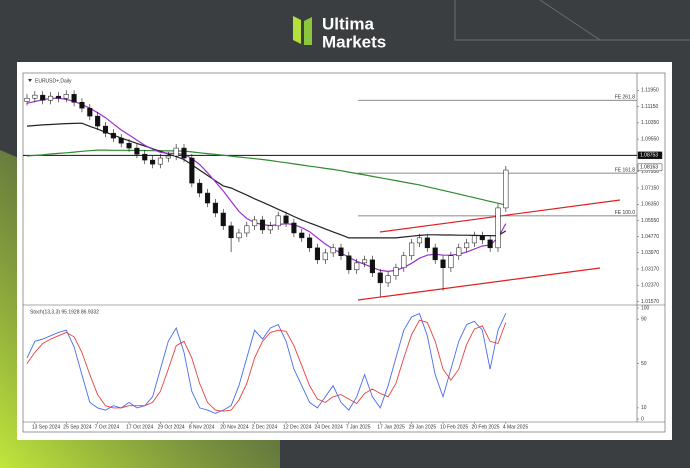 This screenshot has height=468, width=690. Describe the element at coordinates (107, 427) in the screenshot. I see `x-tick-label: 7 Oct 2024` at that location.